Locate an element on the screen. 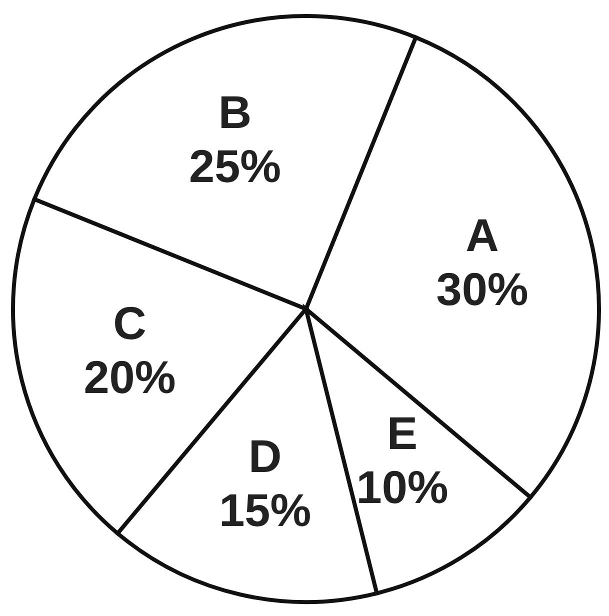 Image resolution: width=609 pixels, height=616 pixels. slice-label: A is located at coordinates (482, 235).